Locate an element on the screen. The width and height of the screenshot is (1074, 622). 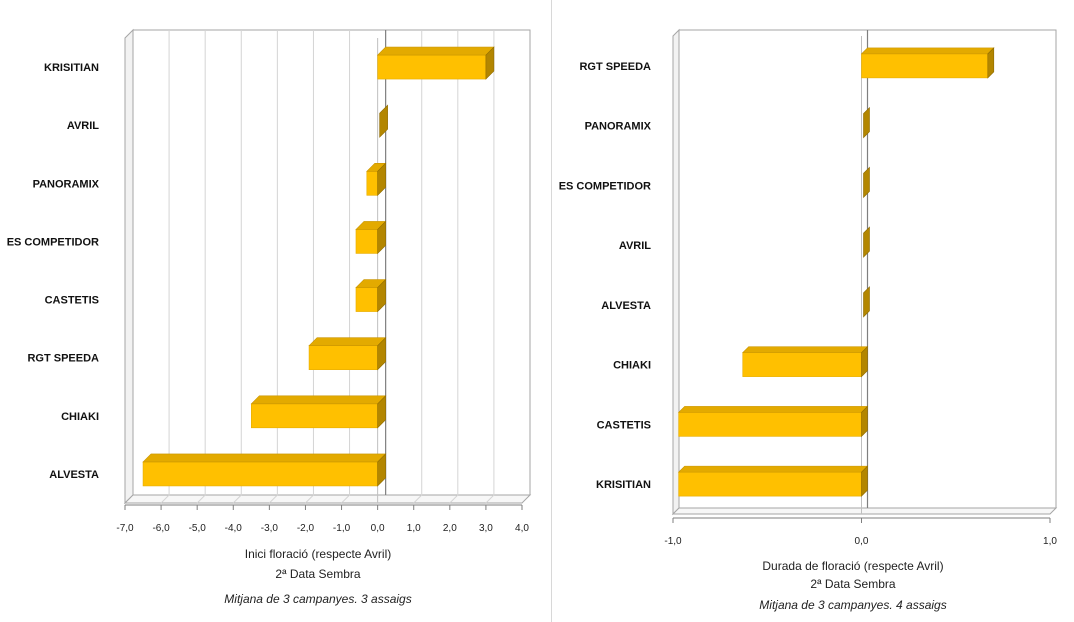
left-plot-floor is located at coordinates (327, 499).